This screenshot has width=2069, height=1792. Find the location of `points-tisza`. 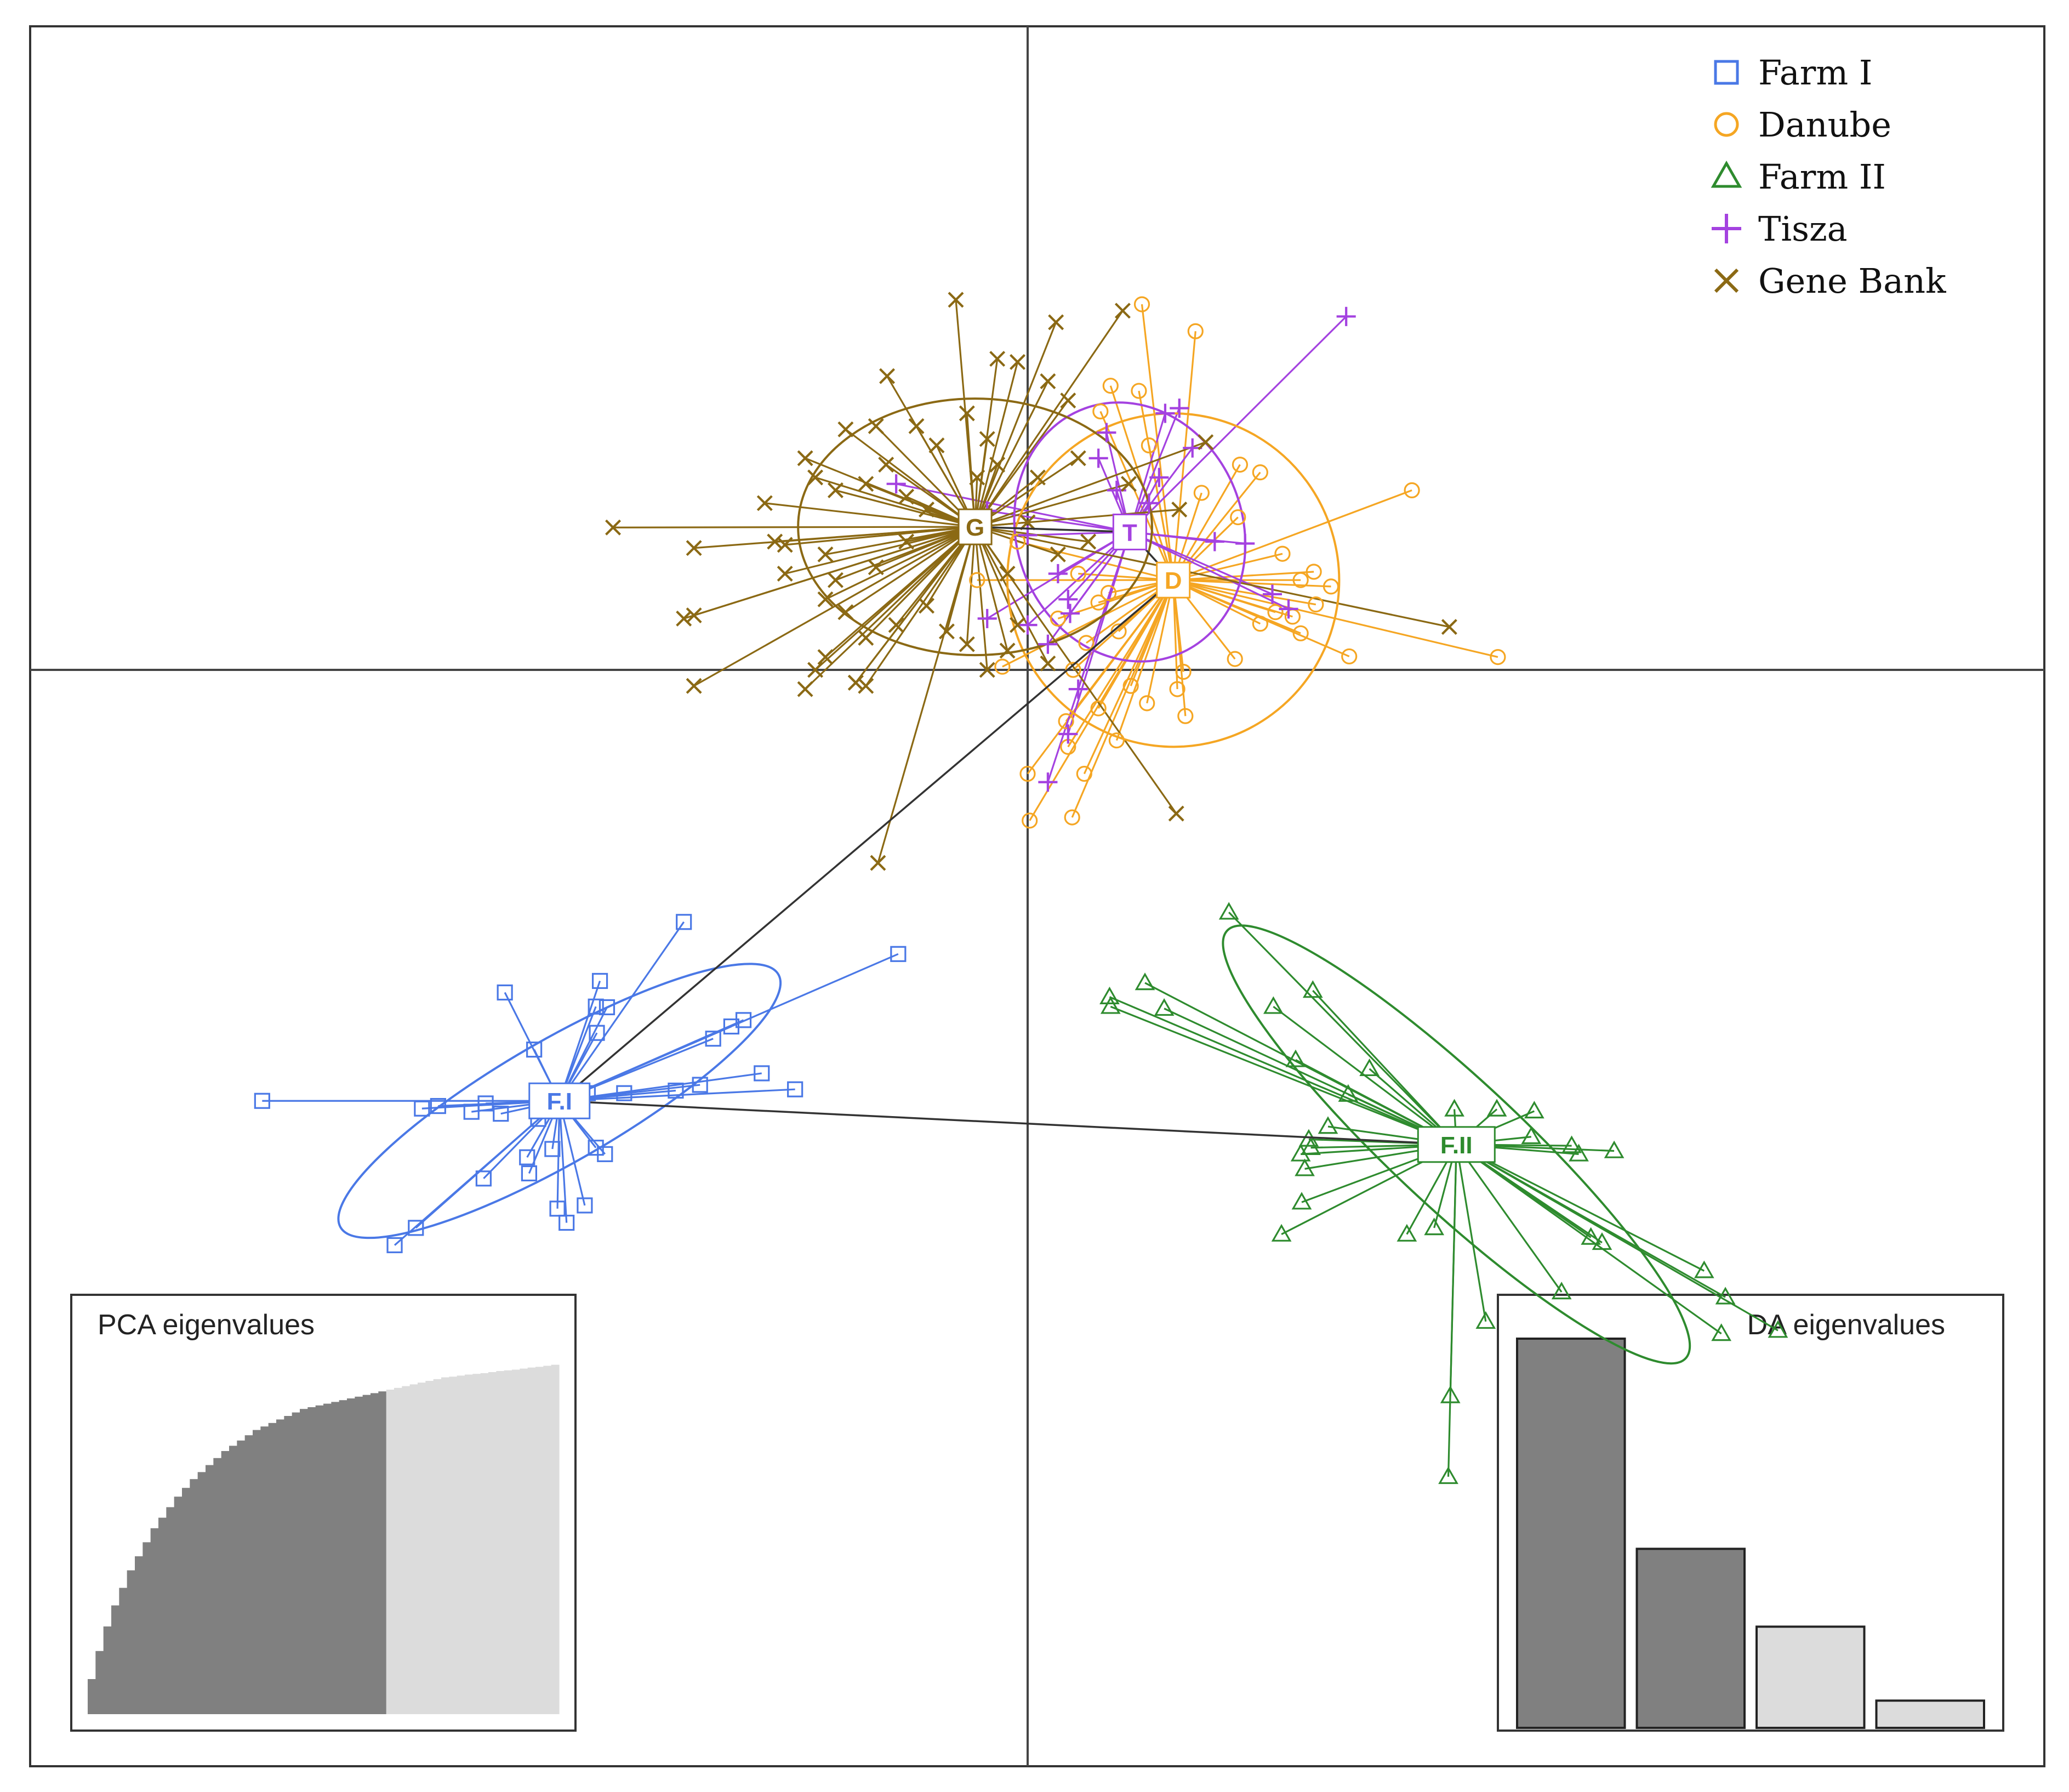

points-tisza is located at coordinates (1121, 549).